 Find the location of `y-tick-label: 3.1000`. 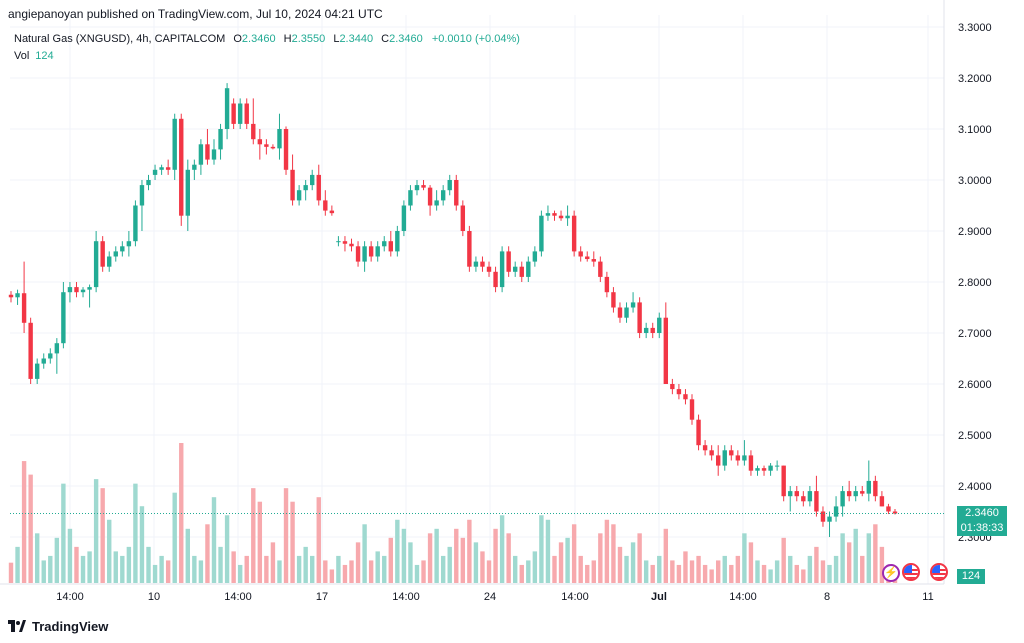

y-tick-label: 3.1000 is located at coordinates (975, 130).